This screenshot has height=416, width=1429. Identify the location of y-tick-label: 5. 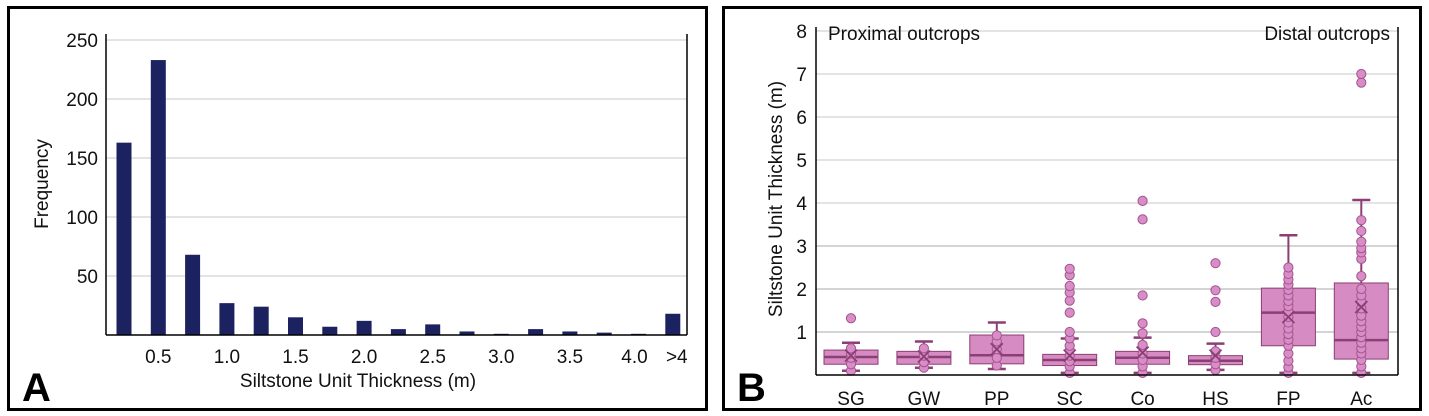
(801, 161).